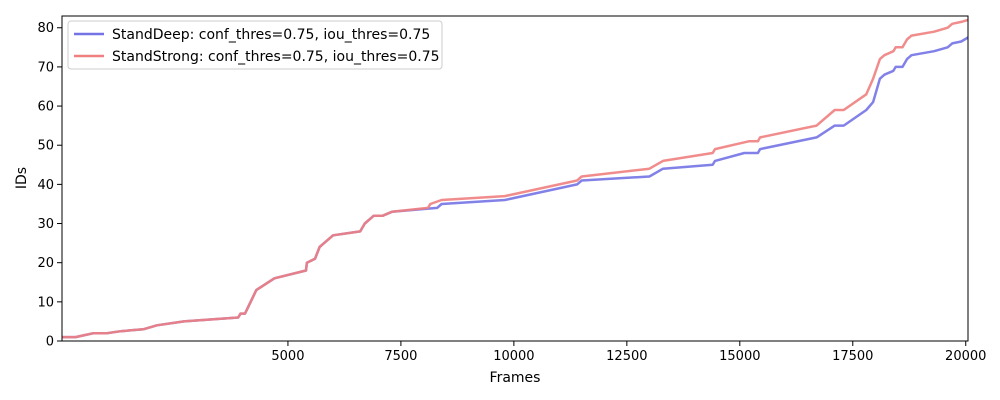  I want to click on y-axis-label: IDs, so click(22, 178).